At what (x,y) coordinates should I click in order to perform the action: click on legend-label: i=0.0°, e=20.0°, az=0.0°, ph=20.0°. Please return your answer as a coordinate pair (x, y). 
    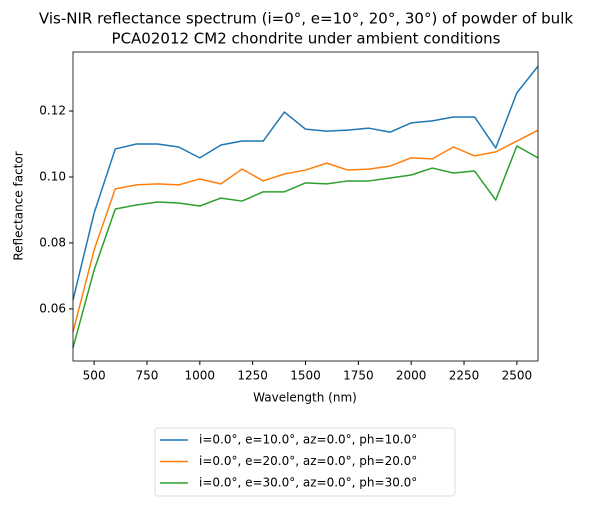
    Looking at the image, I should click on (308, 461).